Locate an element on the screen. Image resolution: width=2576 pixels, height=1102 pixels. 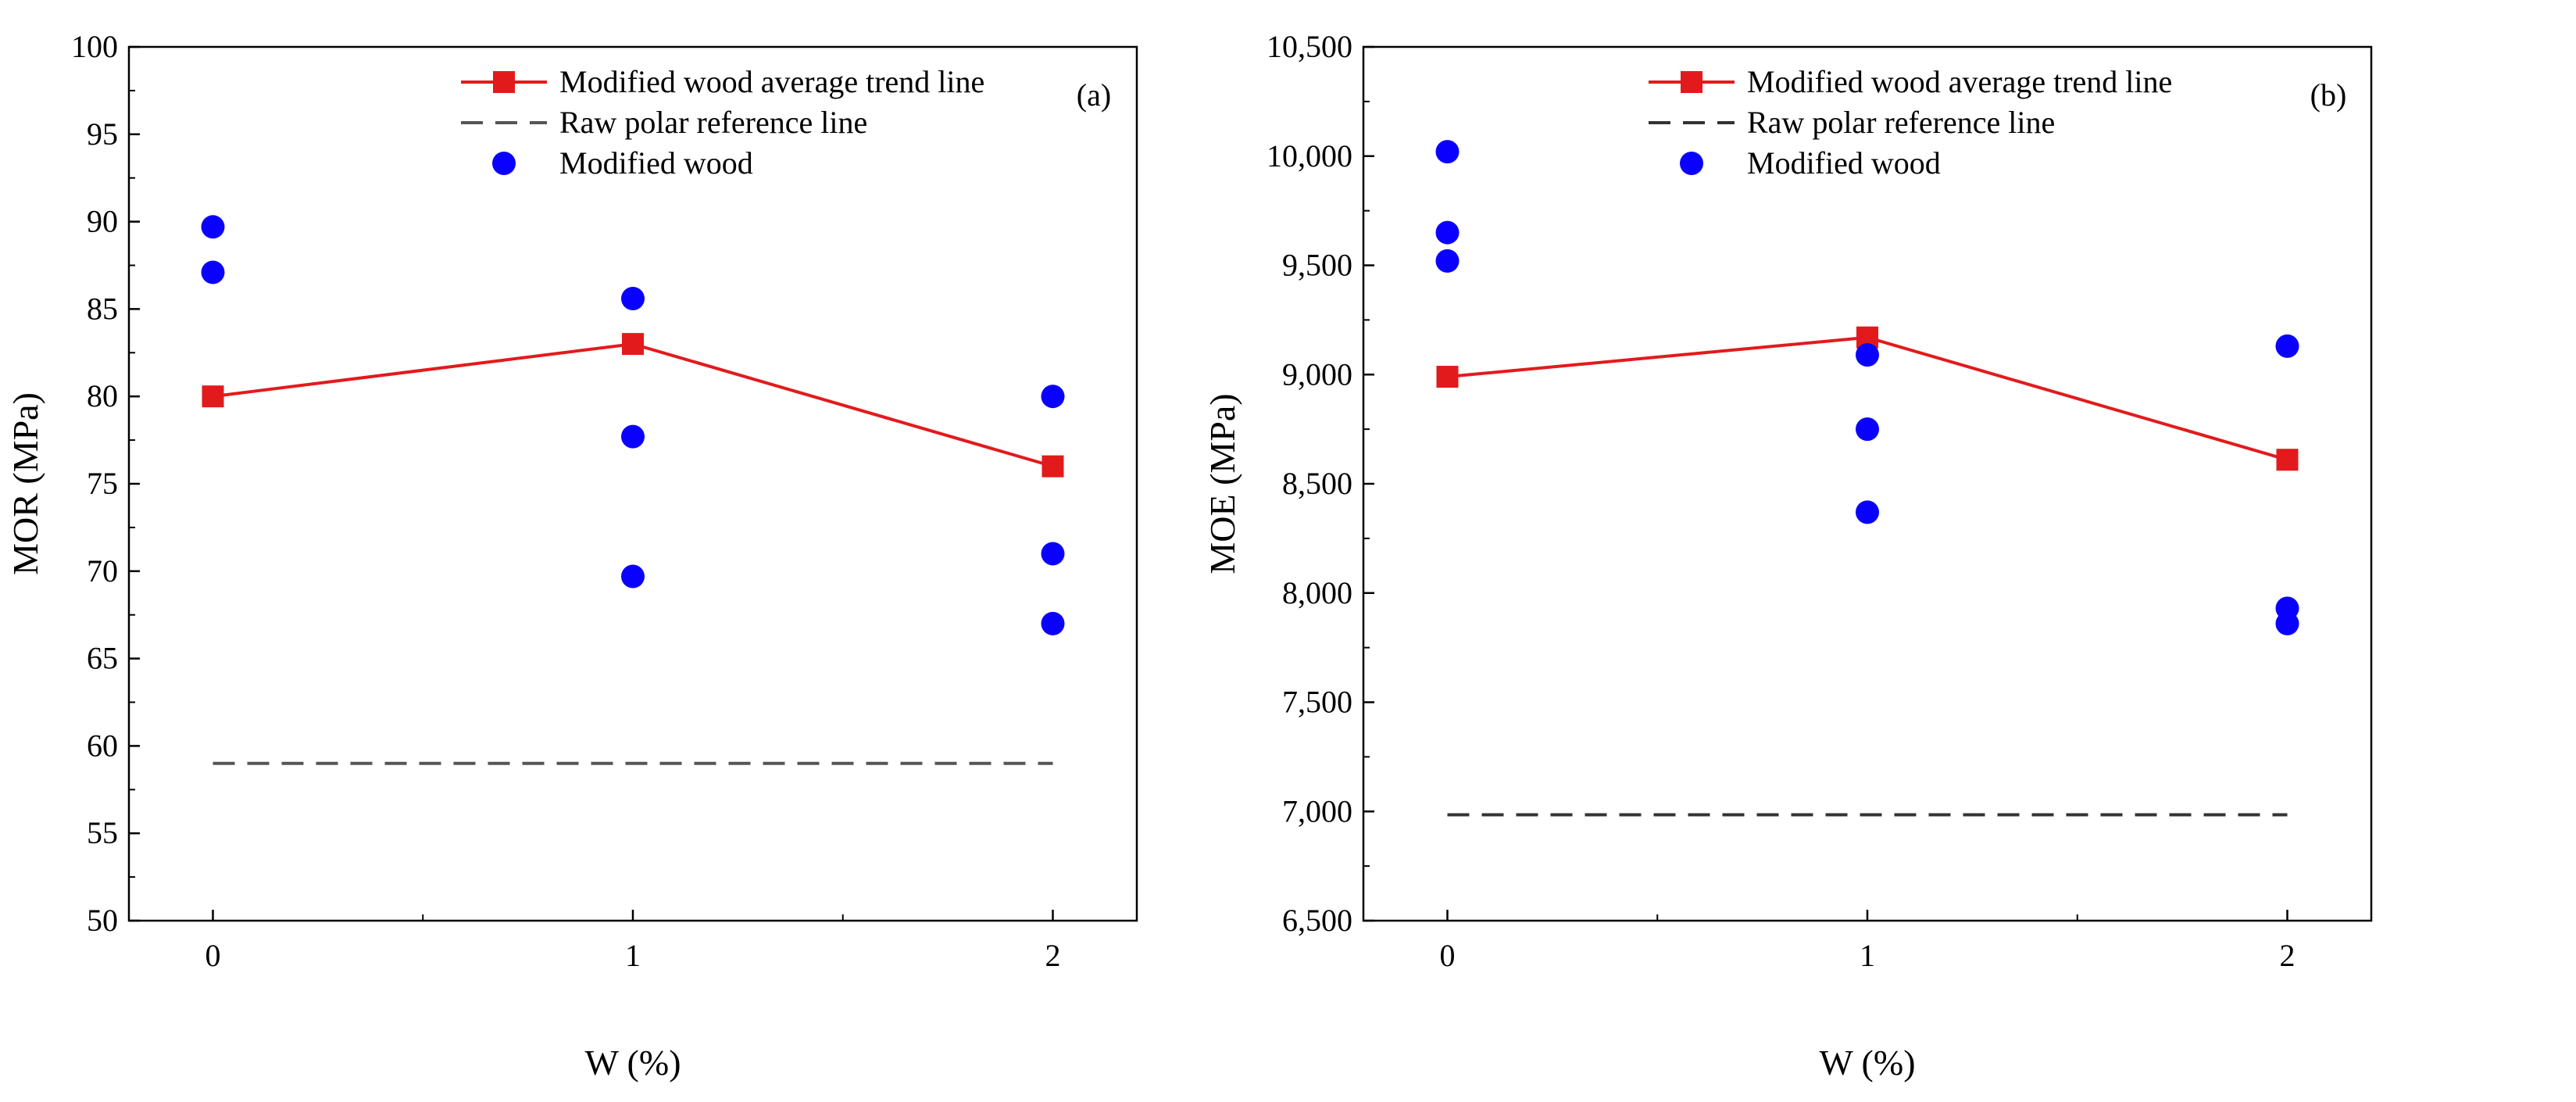
y-tick-label: 10,000 is located at coordinates (1309, 156).